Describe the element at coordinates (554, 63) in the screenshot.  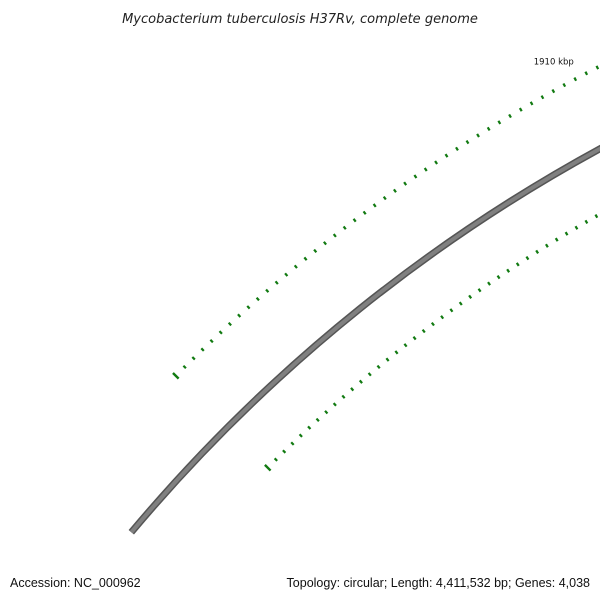
I see `kbp-label: 1910 kbp` at that location.